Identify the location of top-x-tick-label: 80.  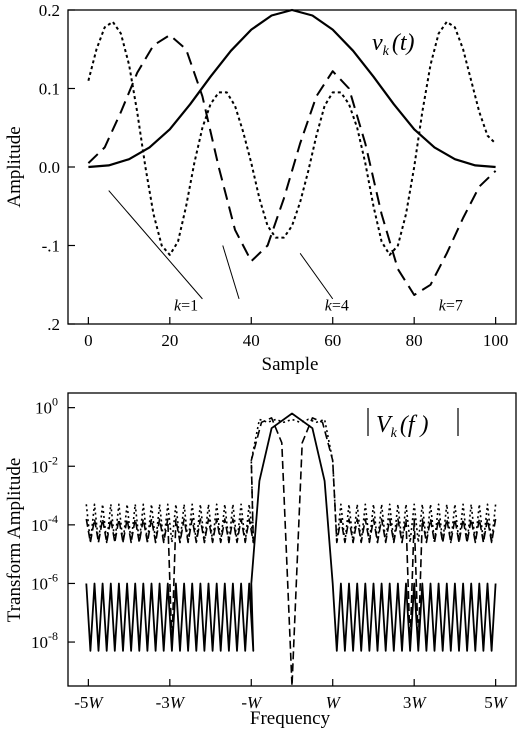
(414, 340).